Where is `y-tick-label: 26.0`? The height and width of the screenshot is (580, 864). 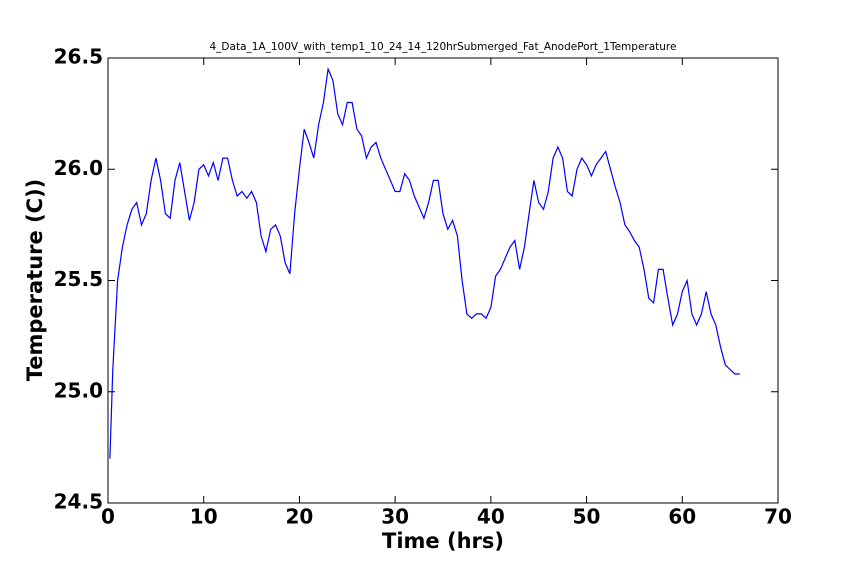 y-tick-label: 26.0 is located at coordinates (78, 168).